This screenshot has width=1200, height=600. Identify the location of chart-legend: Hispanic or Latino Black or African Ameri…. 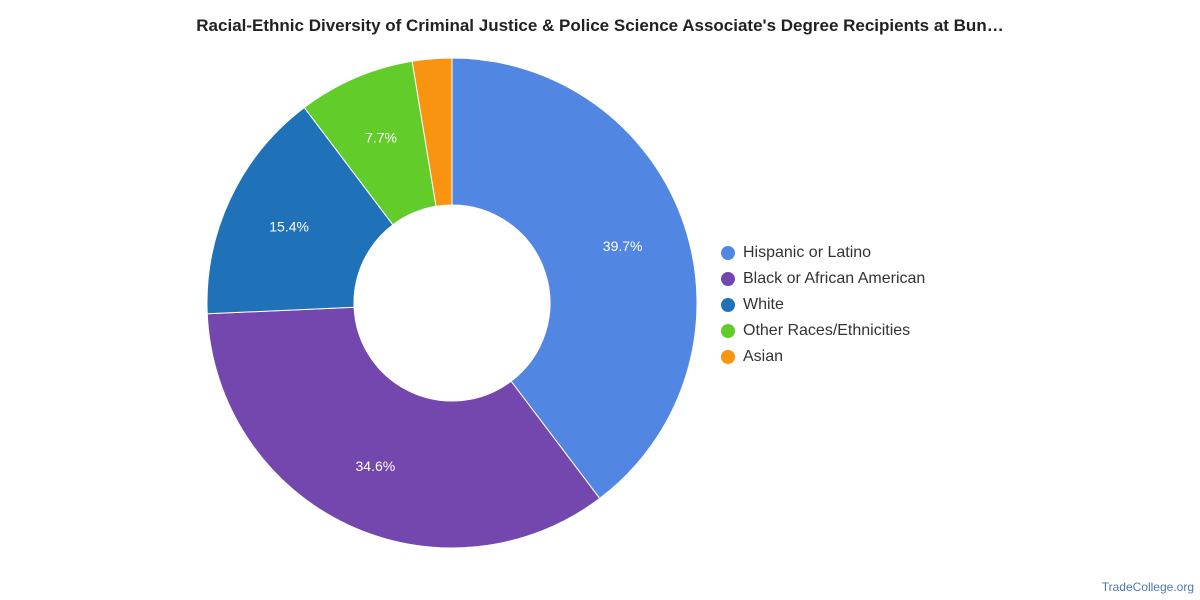
(823, 305).